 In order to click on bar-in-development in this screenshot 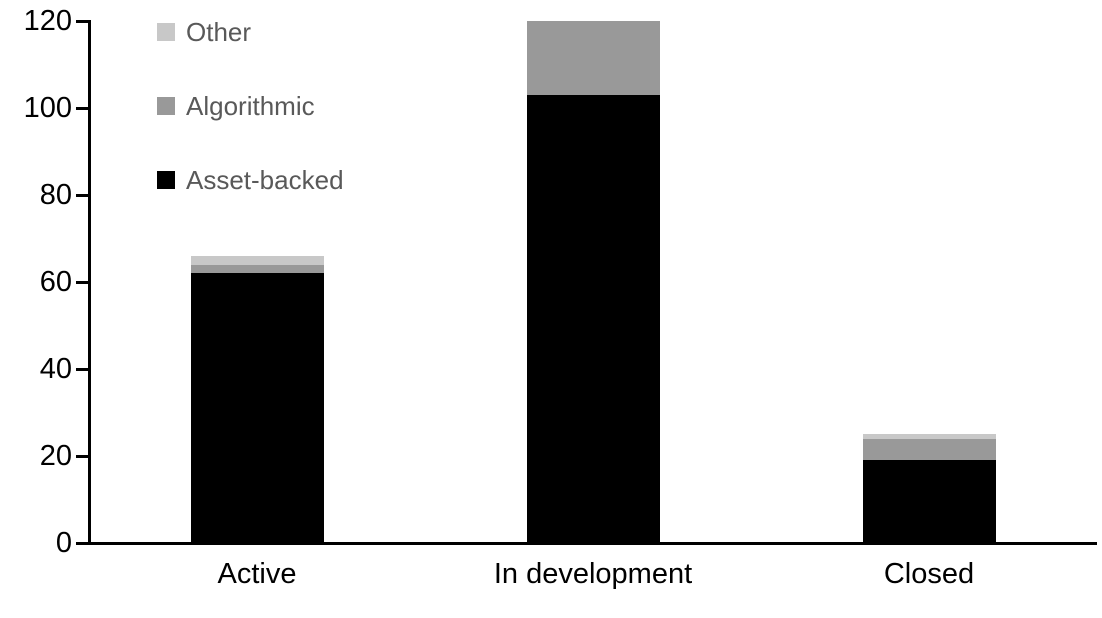, I will do `click(593, 282)`.